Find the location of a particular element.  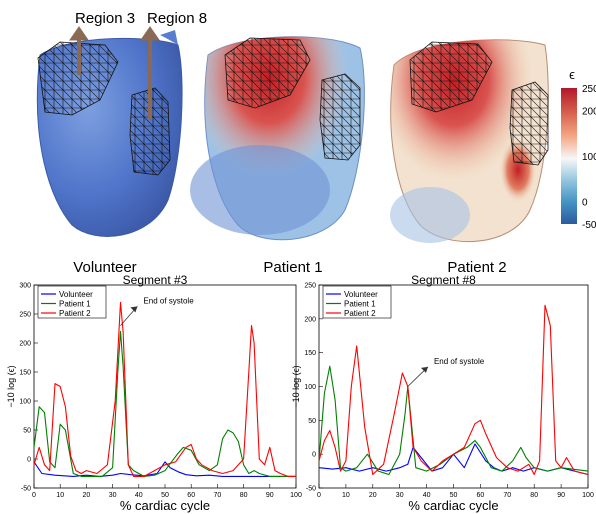

colorbar-tick-label: -50 is located at coordinates (589, 225).